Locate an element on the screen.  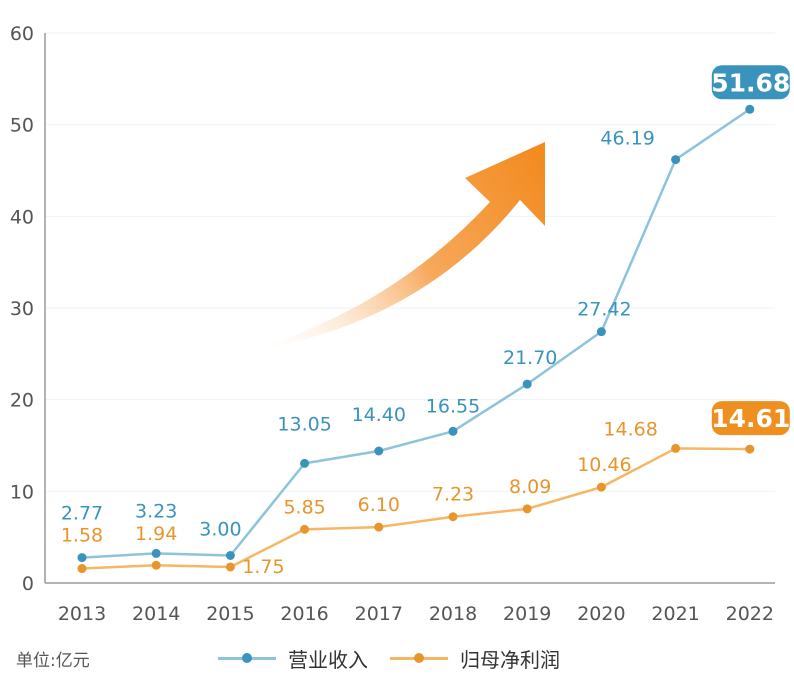
x-tick-label: 2021 is located at coordinates (675, 614).